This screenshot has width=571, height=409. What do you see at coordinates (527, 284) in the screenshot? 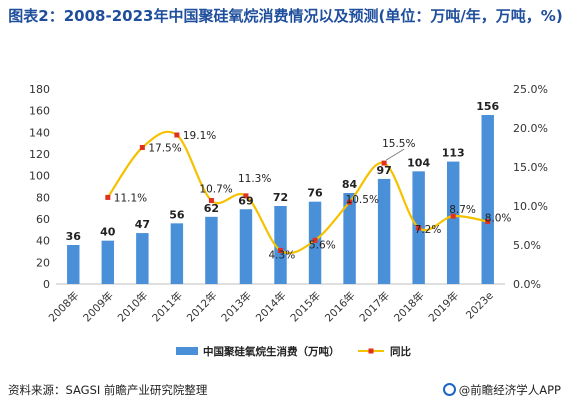
I see `y-right-tick-label: 0.0%` at bounding box center [527, 284].